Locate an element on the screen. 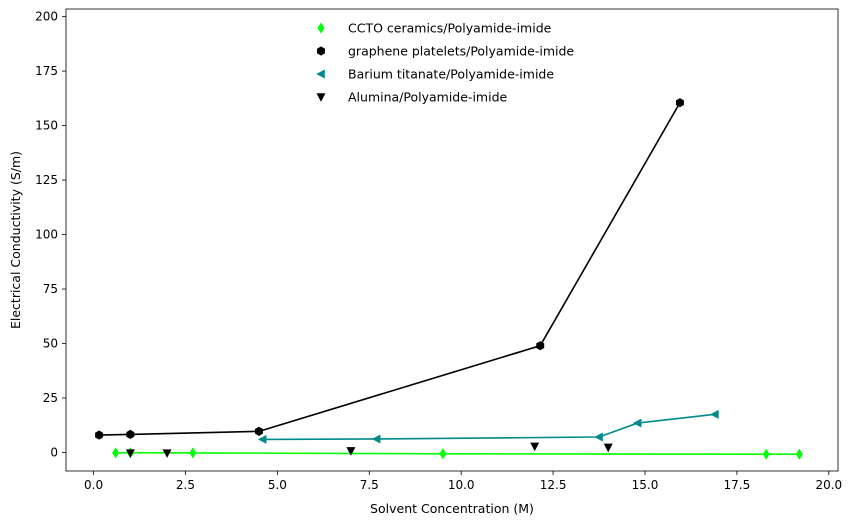  legend-item: graphene platelets/Polyamide-imide is located at coordinates (445, 51).